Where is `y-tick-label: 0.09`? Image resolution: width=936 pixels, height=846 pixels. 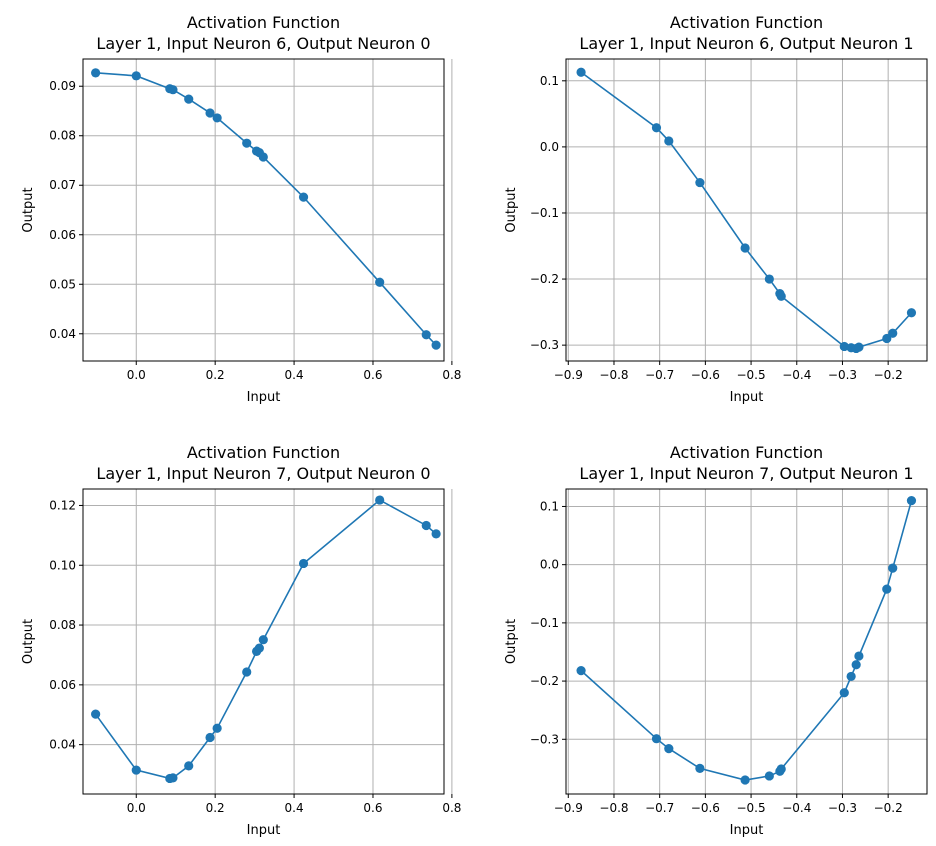
y-tick-label: 0.09 is located at coordinates (62, 86).